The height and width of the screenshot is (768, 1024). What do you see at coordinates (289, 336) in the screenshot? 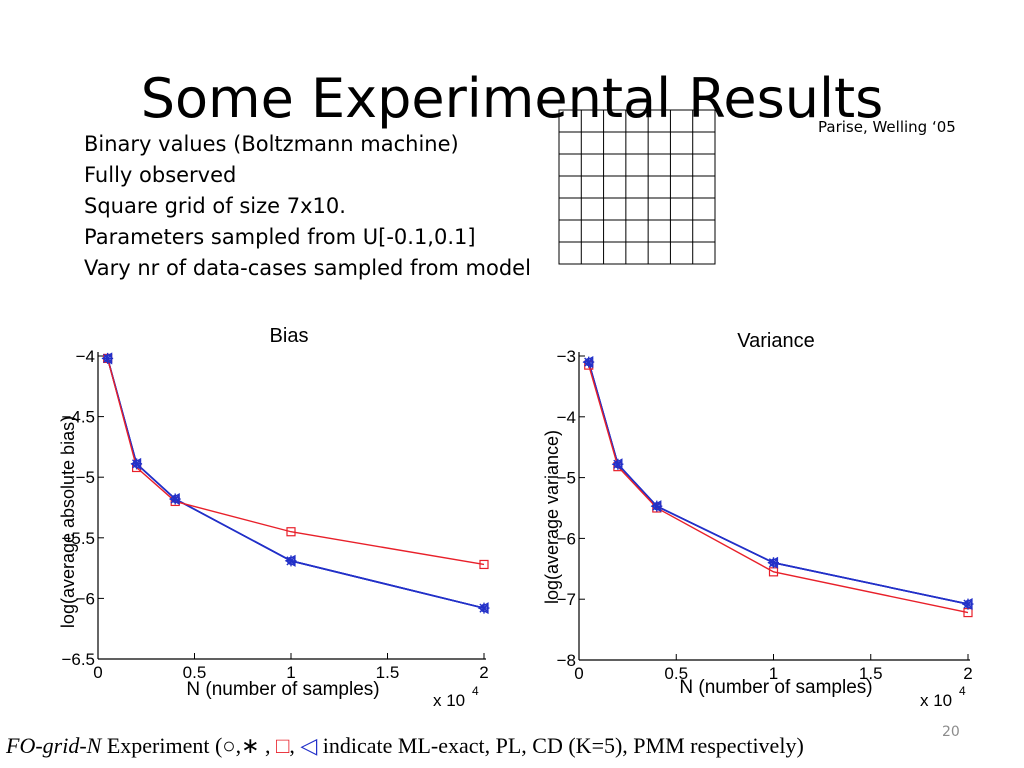
I see `chart-title: Bias` at bounding box center [289, 336].